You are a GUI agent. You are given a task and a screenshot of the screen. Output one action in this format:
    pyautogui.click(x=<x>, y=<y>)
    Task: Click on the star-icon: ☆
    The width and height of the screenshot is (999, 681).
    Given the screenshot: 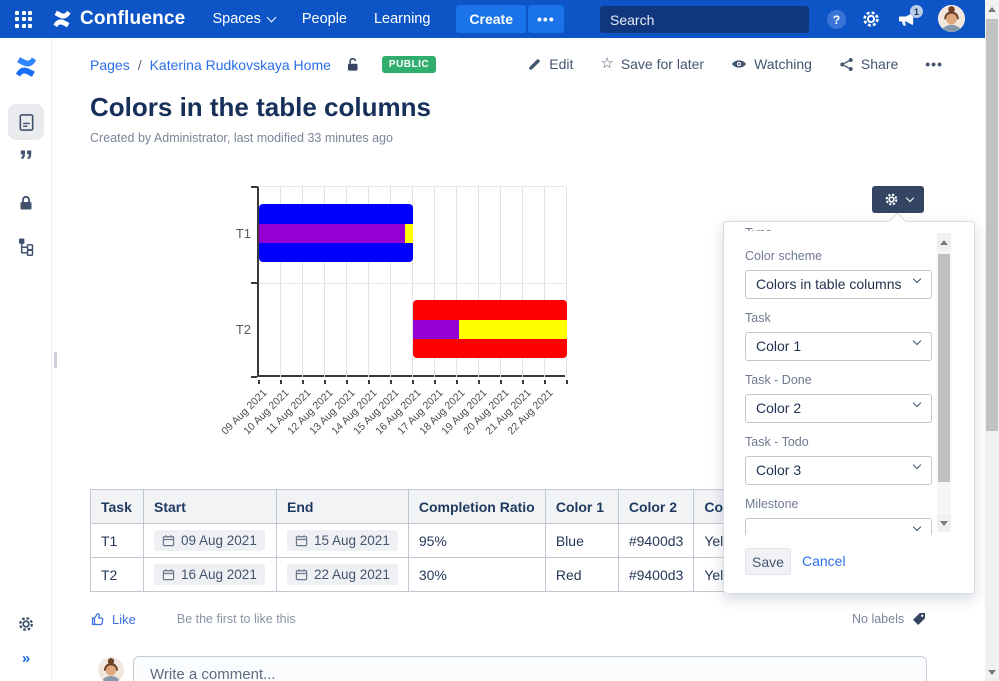 What is the action you would take?
    pyautogui.click(x=607, y=63)
    